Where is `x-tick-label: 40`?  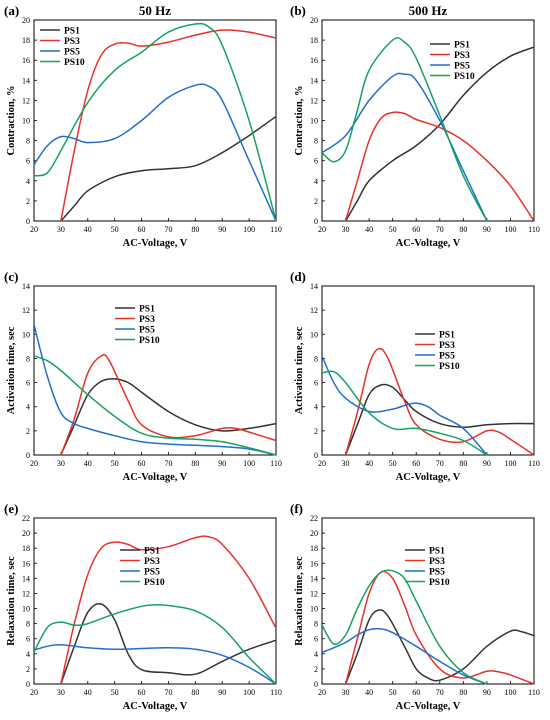
x-tick-label: 40 is located at coordinates (369, 692).